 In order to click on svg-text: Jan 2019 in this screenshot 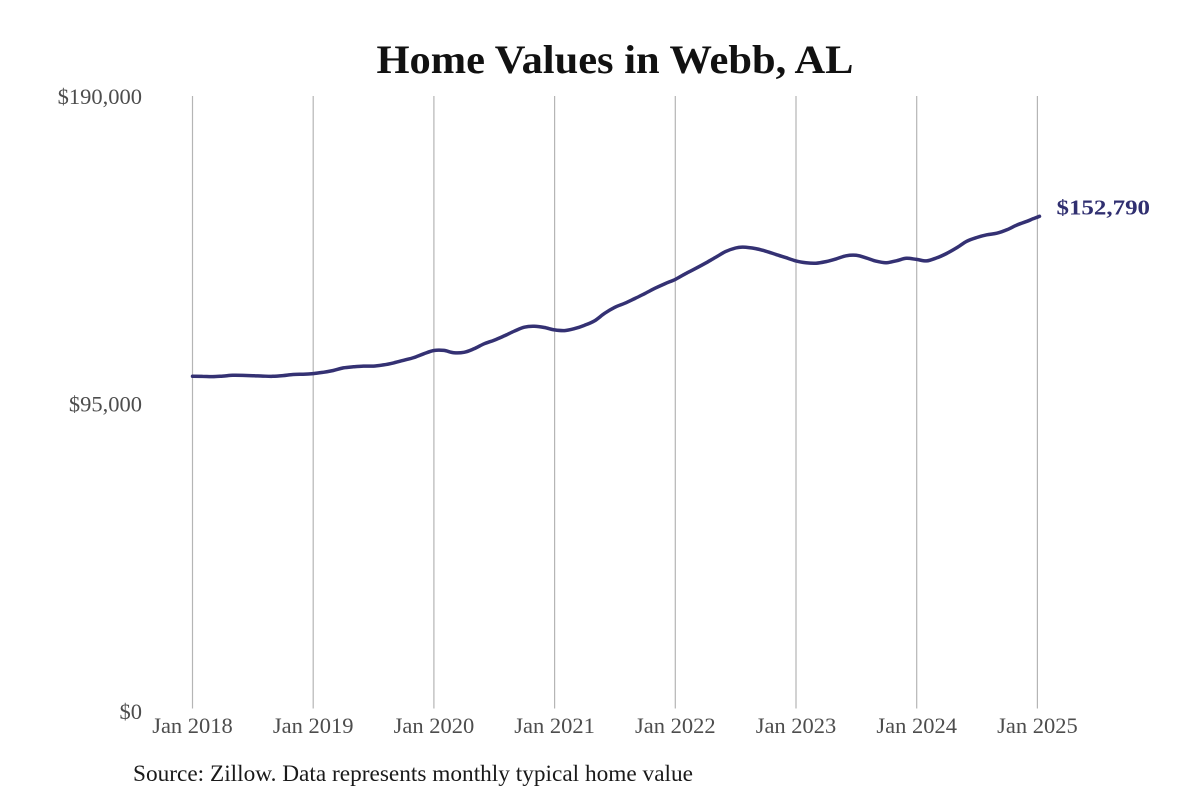, I will do `click(313, 725)`.